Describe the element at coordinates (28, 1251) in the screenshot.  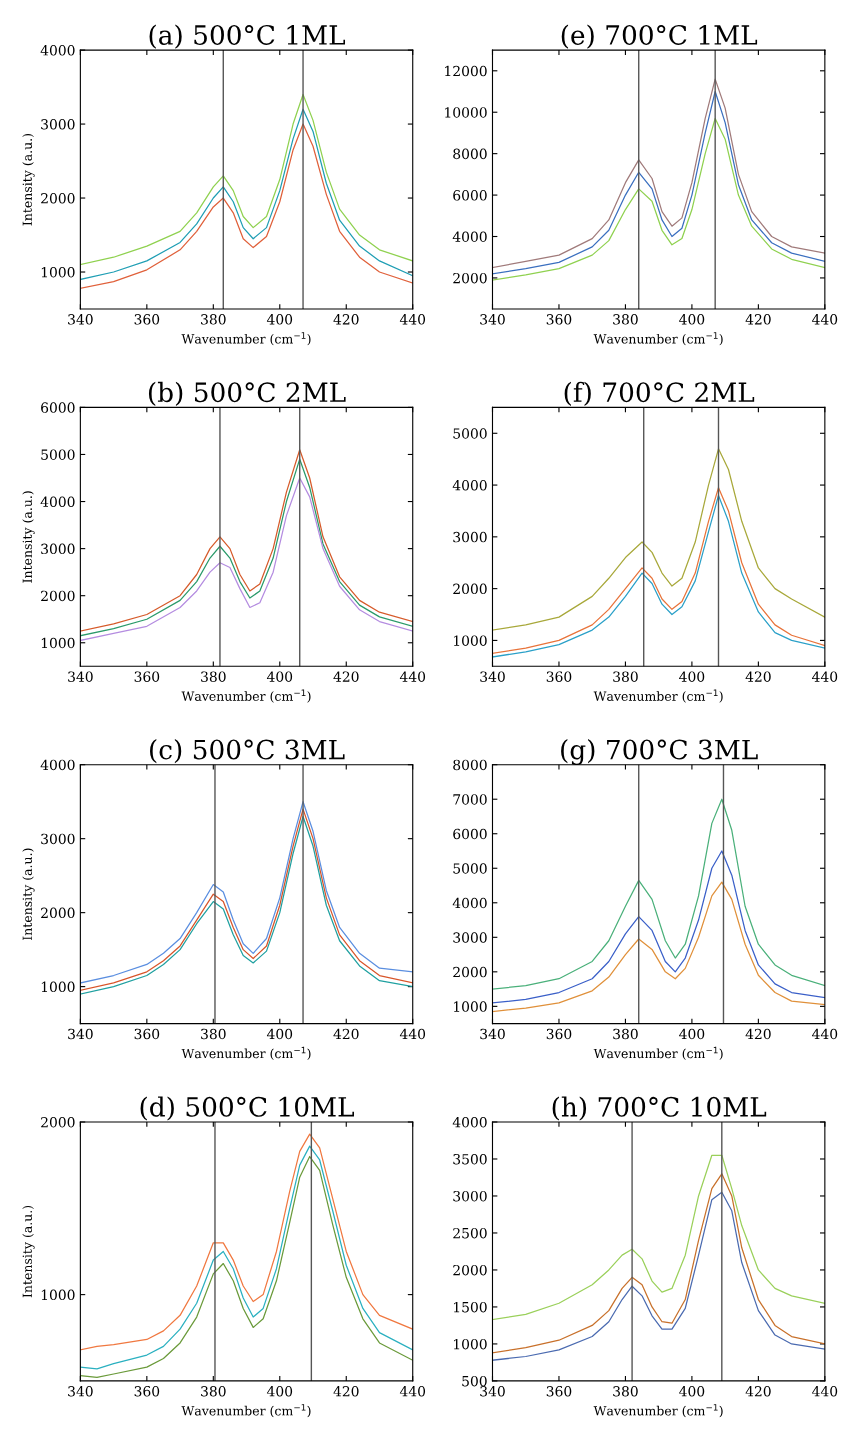
I see `y-axis-title: Intensity (a.u.)` at that location.